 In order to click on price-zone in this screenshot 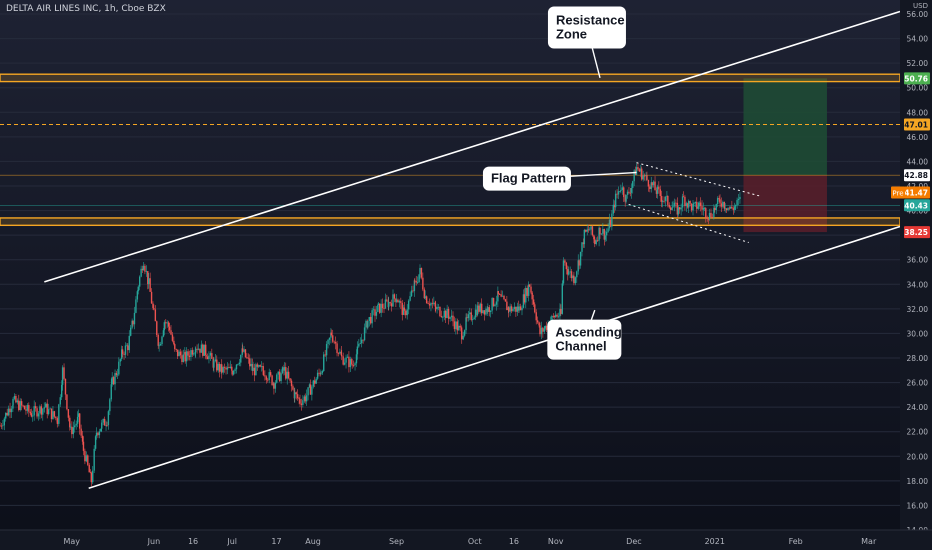, I will do `click(450, 222)`.